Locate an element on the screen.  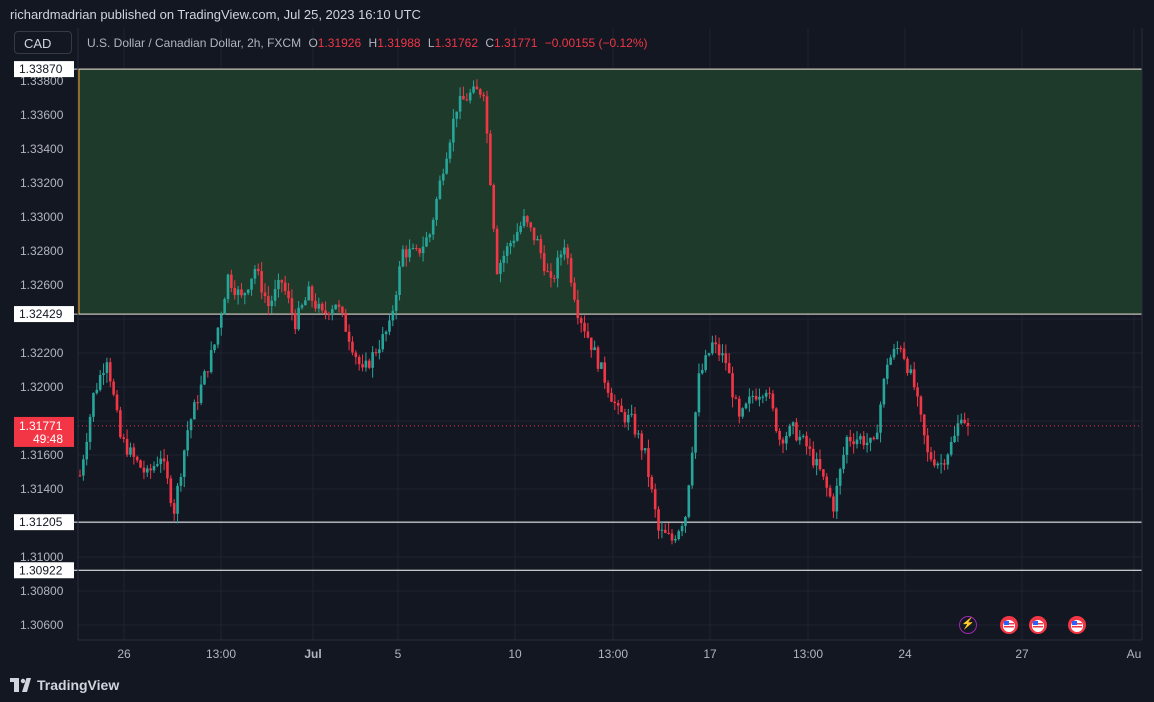
tradingview-logo: TradingView is located at coordinates (64, 685).